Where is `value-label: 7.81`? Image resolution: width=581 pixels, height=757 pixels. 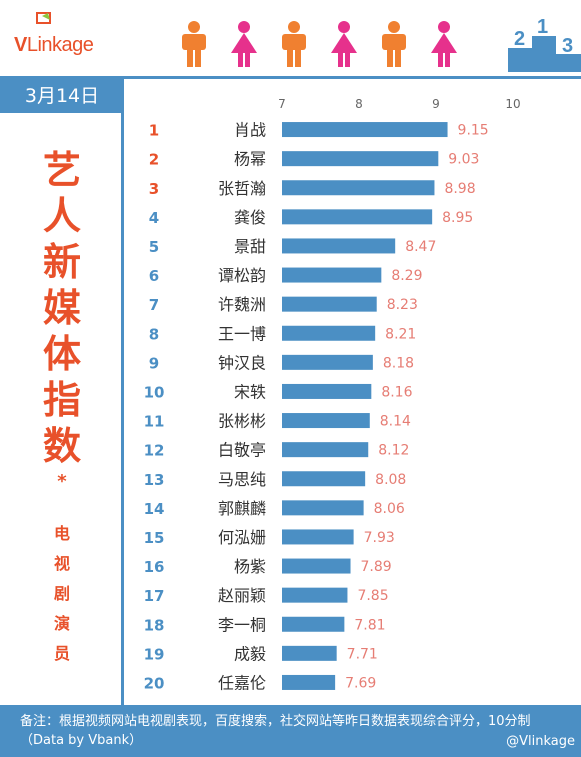
value-label: 7.81 is located at coordinates (369, 625).